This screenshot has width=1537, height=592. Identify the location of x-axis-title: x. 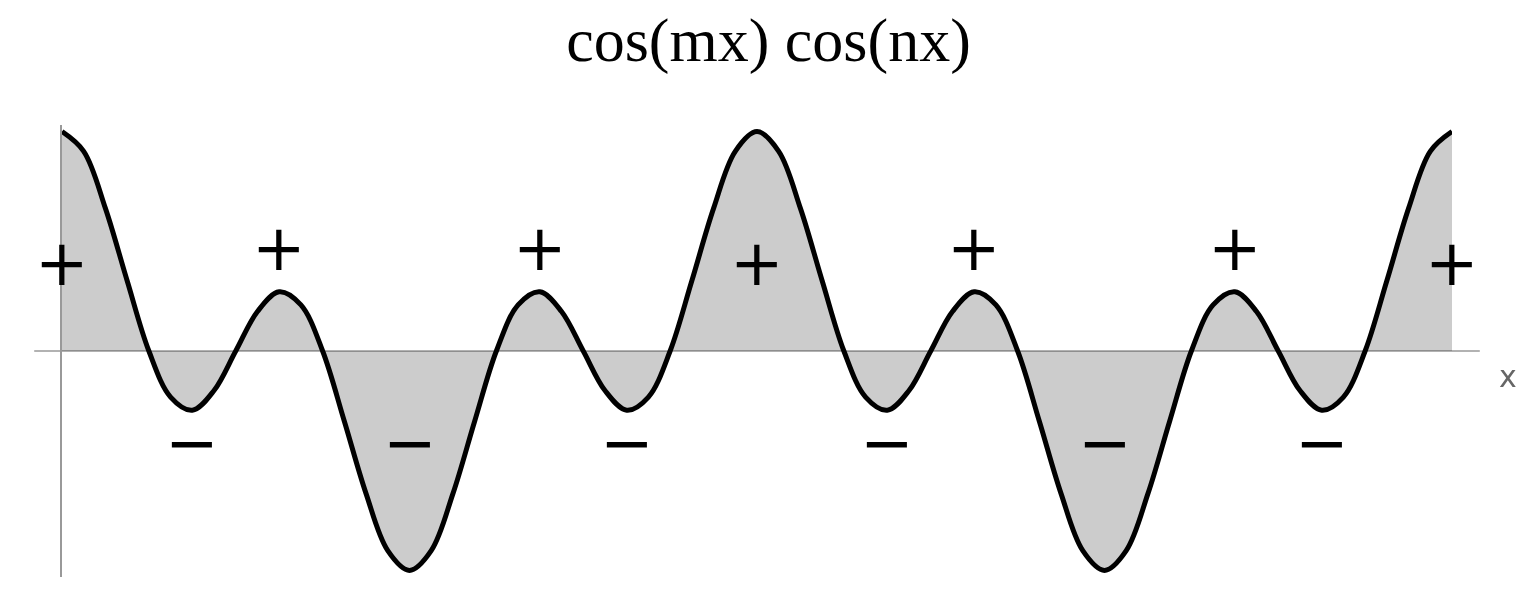
(1508, 376).